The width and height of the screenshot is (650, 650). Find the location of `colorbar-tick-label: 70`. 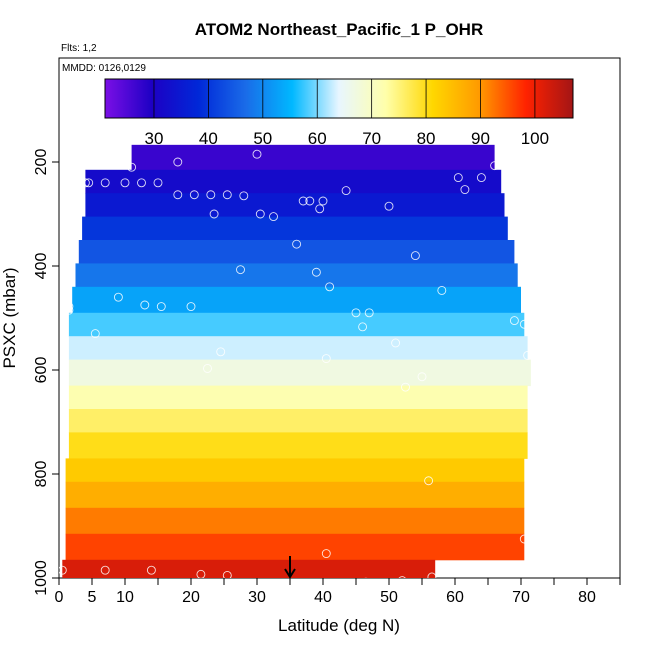

colorbar-tick-label: 70 is located at coordinates (371, 138).